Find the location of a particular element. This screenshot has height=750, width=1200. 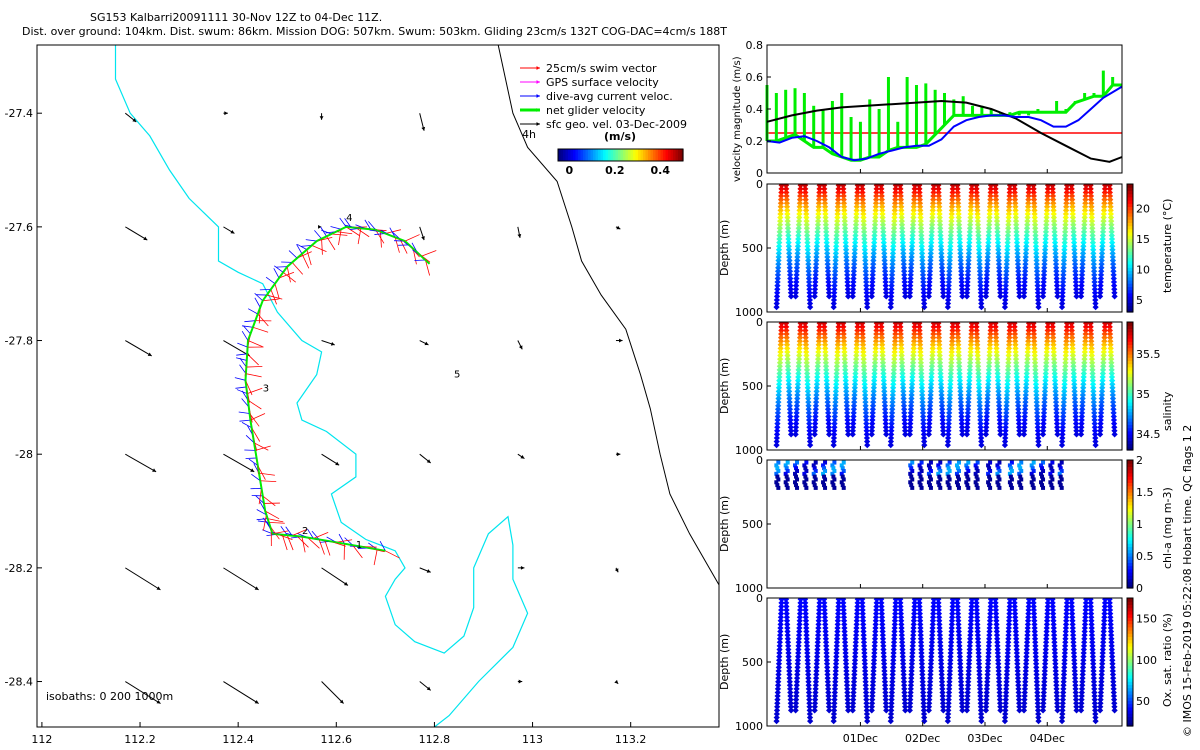

dive-avg-vector is located at coordinates (256, 477).